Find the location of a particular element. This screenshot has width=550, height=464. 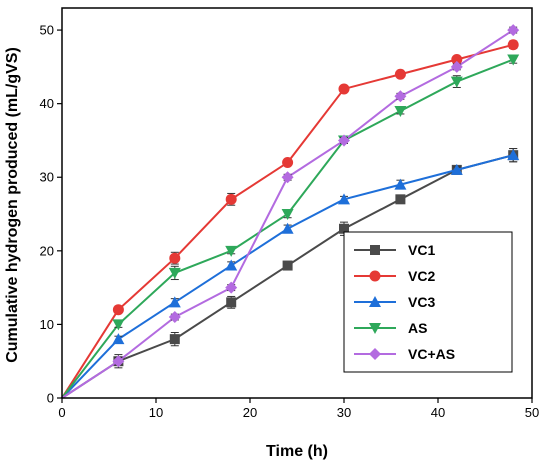

y-tick-label: 50 is located at coordinates (47, 30).